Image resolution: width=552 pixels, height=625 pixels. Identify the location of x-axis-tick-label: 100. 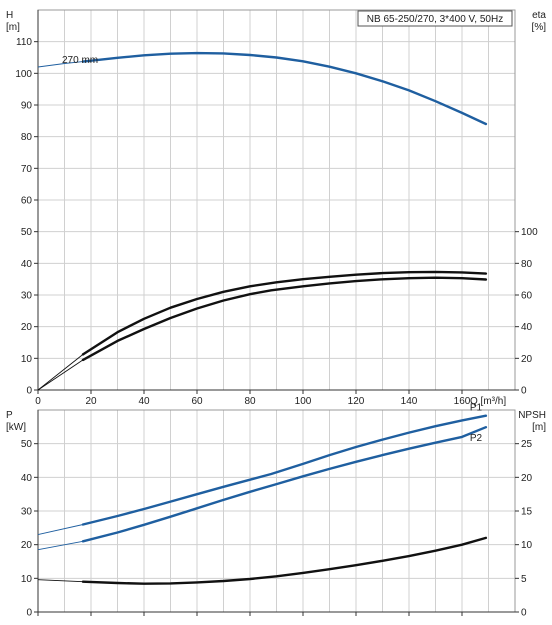
(303, 401).